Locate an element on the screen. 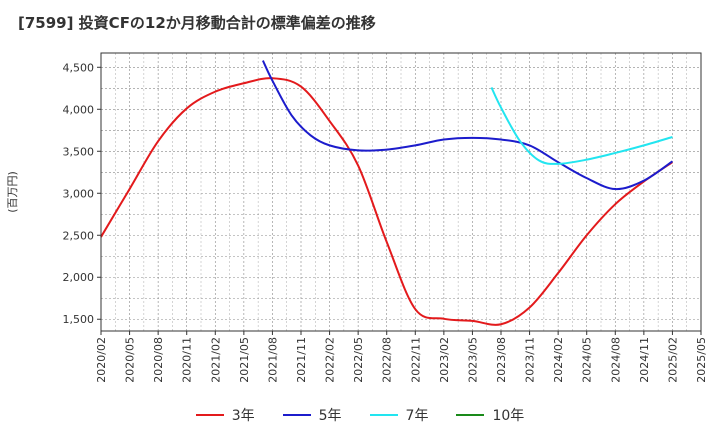 The width and height of the screenshot is (720, 440). legend-item: 7年 is located at coordinates (399, 415).